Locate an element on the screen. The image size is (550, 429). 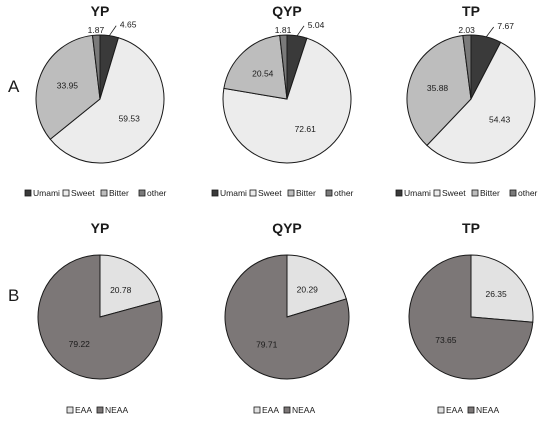
data-label-eaa: 26.35 is located at coordinates (496, 294).